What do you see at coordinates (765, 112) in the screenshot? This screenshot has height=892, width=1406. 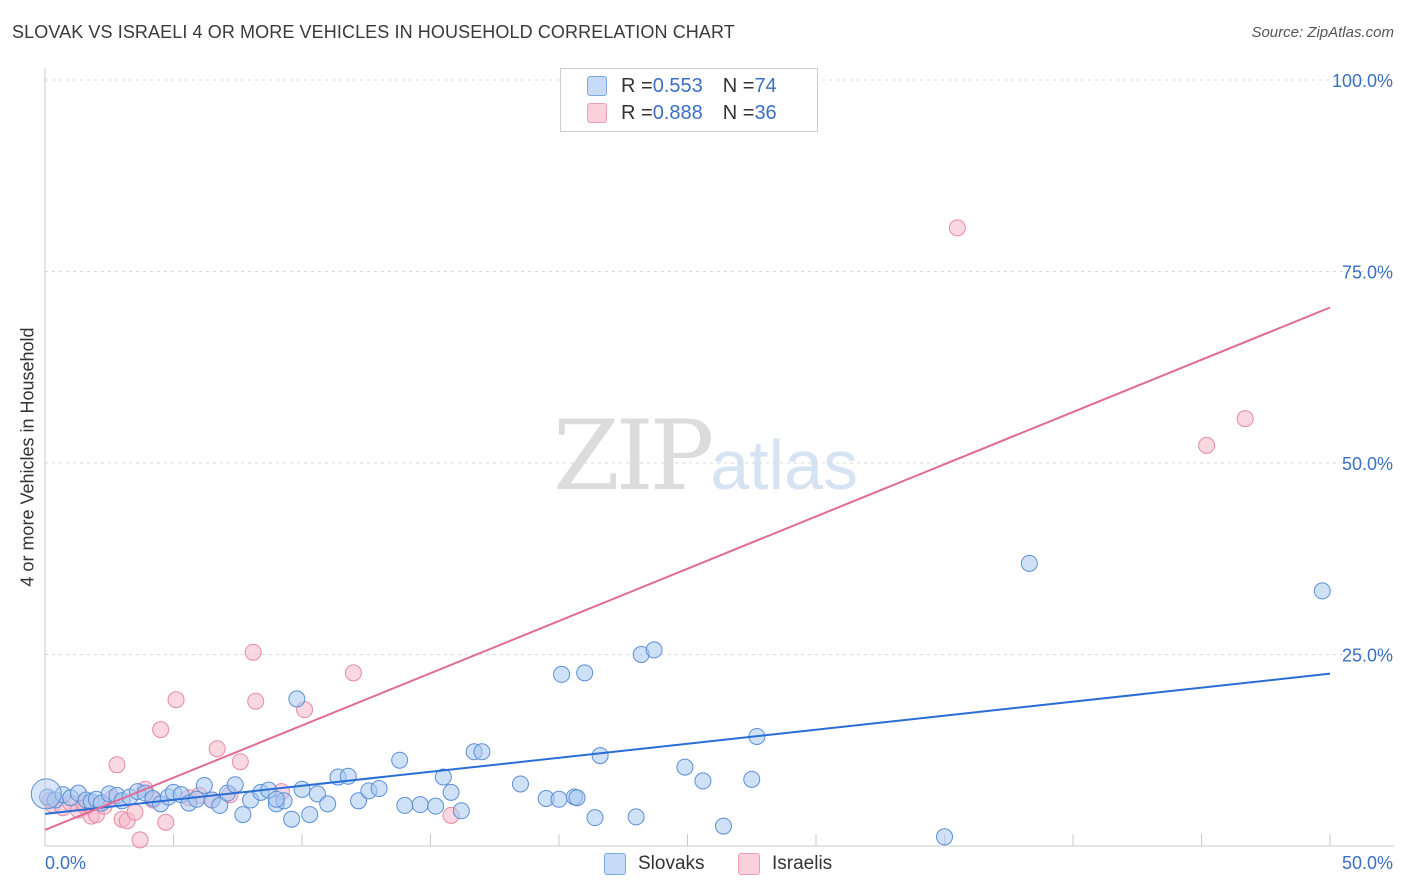 I see `legend-n-value: 36` at bounding box center [765, 112].